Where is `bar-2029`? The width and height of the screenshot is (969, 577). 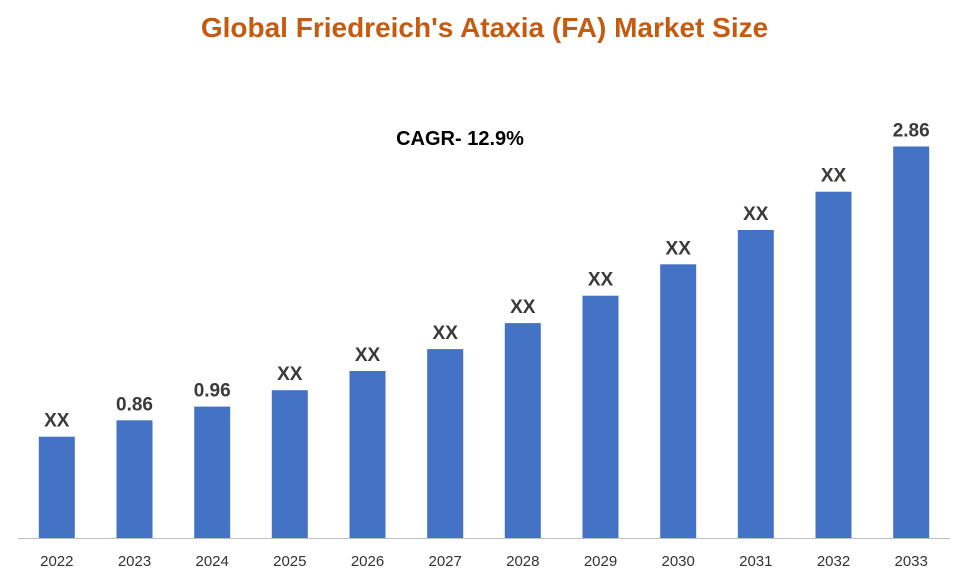
bar-2029 is located at coordinates (600, 416).